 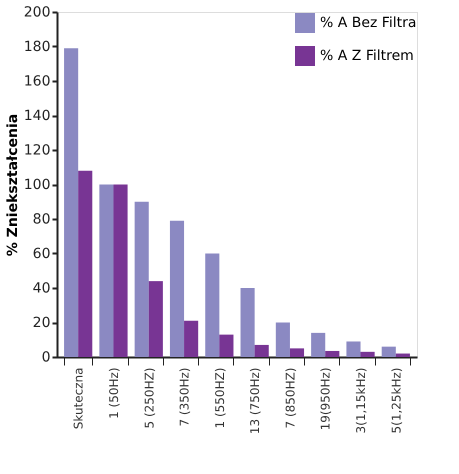 What do you see at coordinates (37, 150) in the screenshot?
I see `y-tick-label: 120` at bounding box center [37, 150].